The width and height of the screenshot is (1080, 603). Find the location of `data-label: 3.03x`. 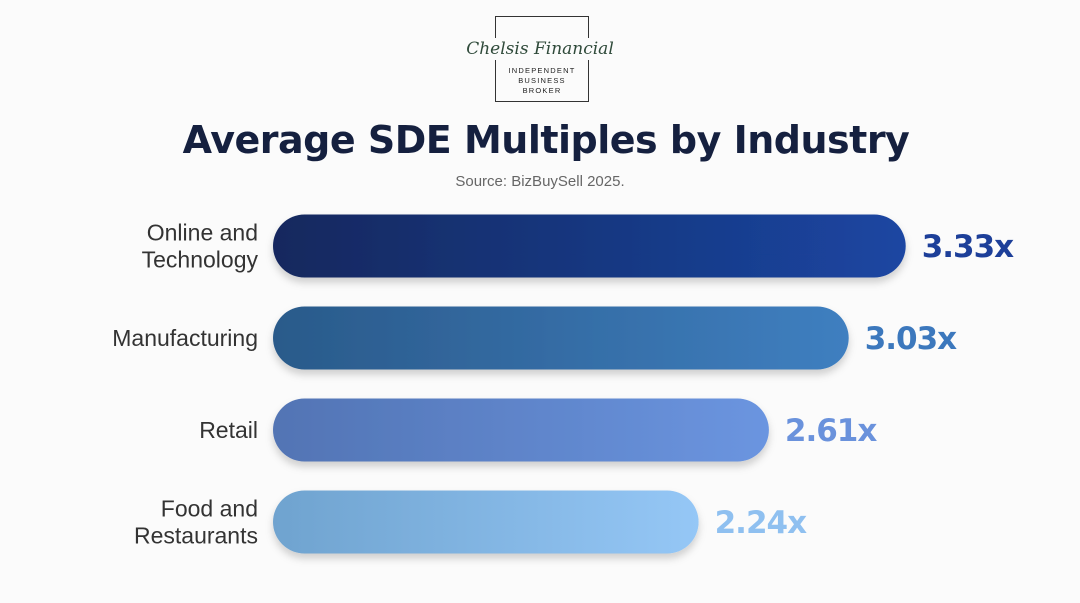

data-label: 3.03x is located at coordinates (911, 339).